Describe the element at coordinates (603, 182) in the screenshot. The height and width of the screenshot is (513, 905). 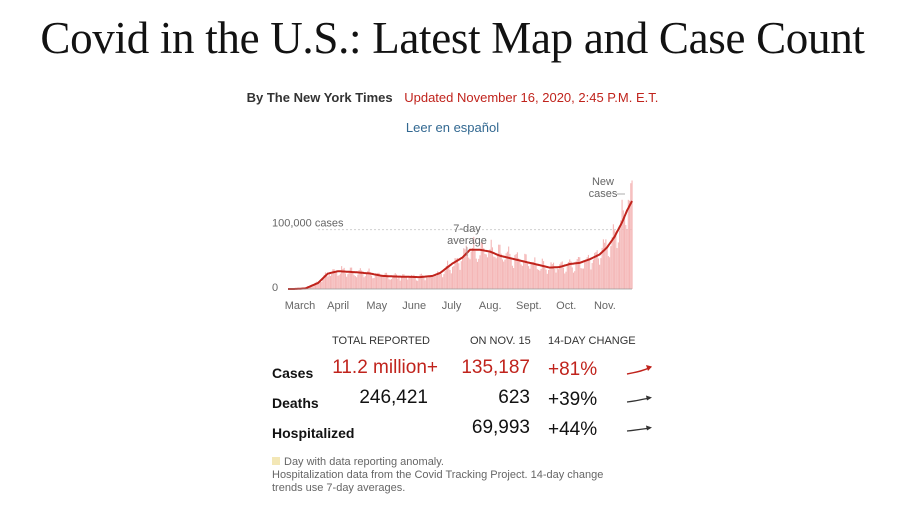
I see `new-cases-annotation: New` at that location.